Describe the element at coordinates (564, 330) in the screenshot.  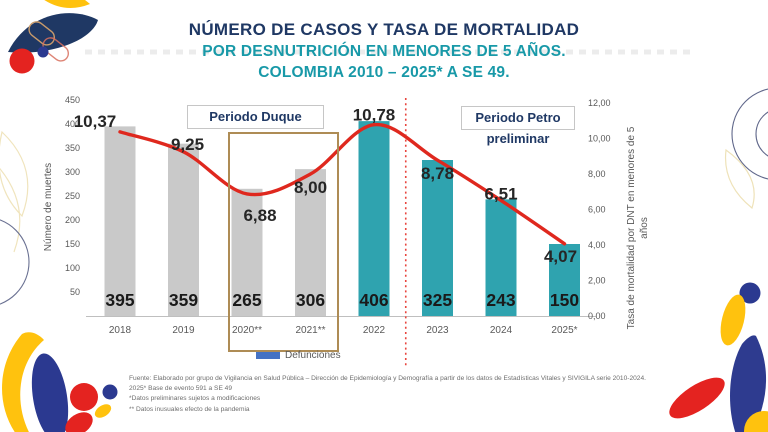
I see `category-label: 2025*` at that location.